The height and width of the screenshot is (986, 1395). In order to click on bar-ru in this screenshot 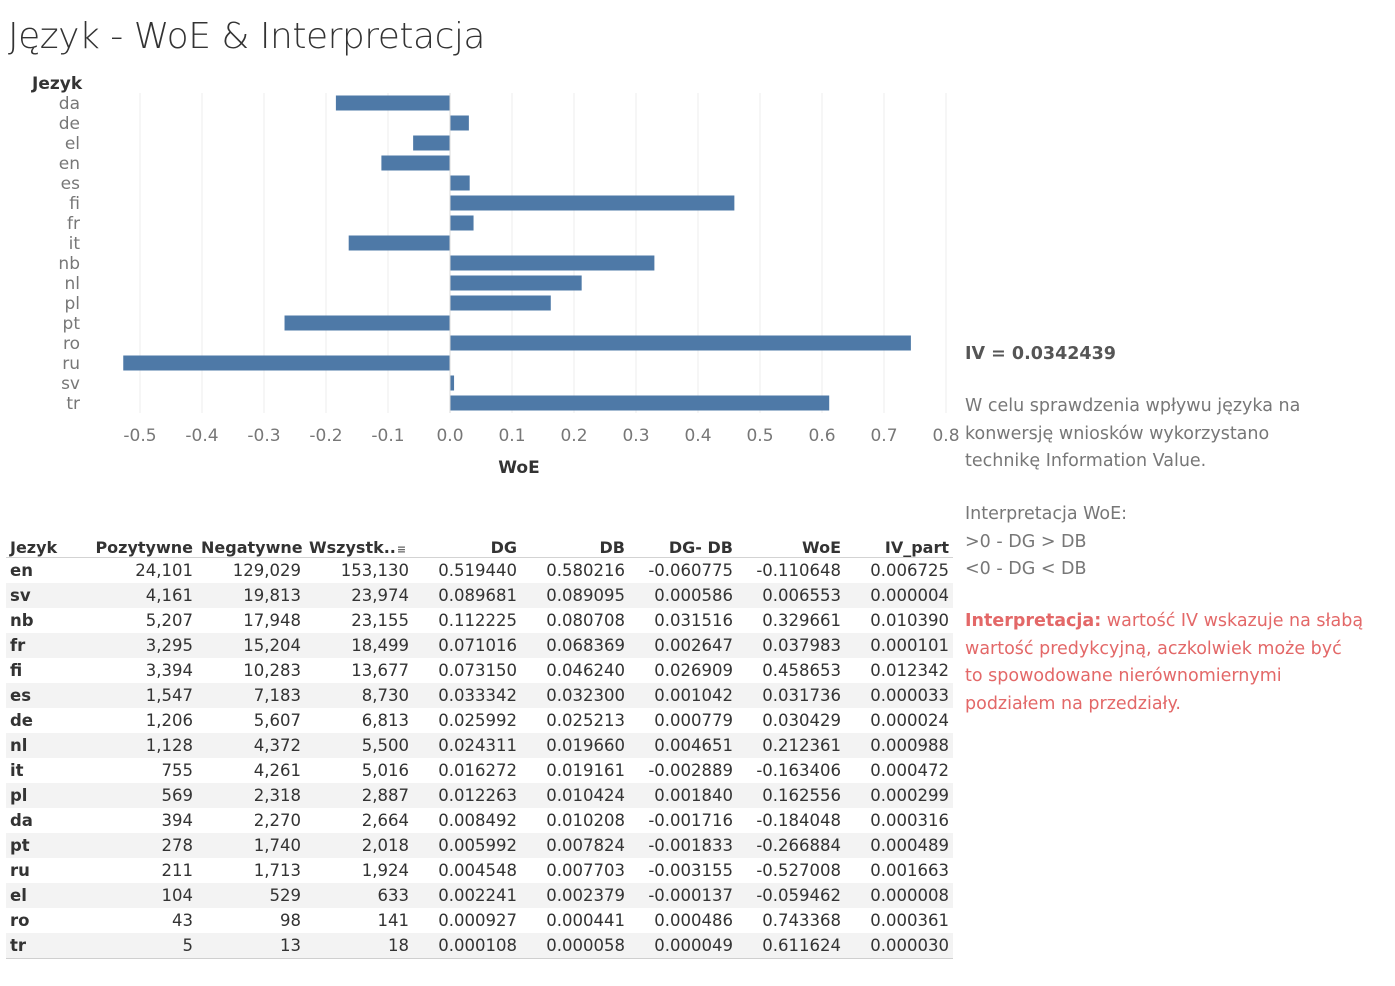, I will do `click(287, 363)`.